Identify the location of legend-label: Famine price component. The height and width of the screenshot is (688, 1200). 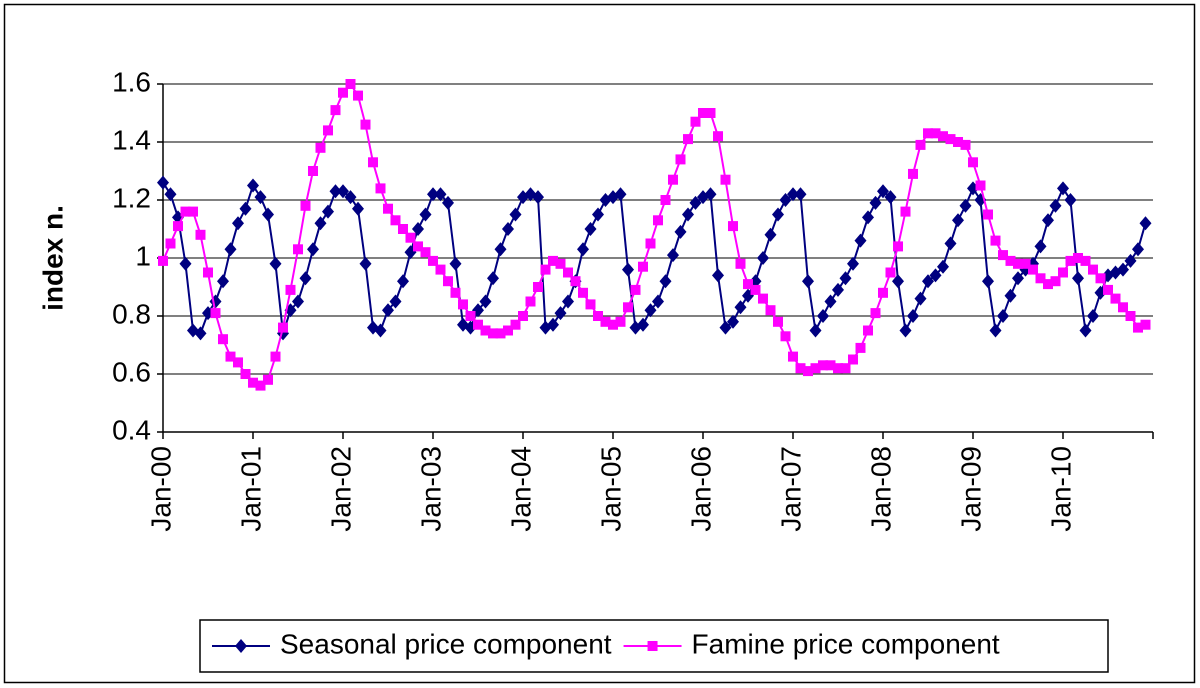
(846, 643).